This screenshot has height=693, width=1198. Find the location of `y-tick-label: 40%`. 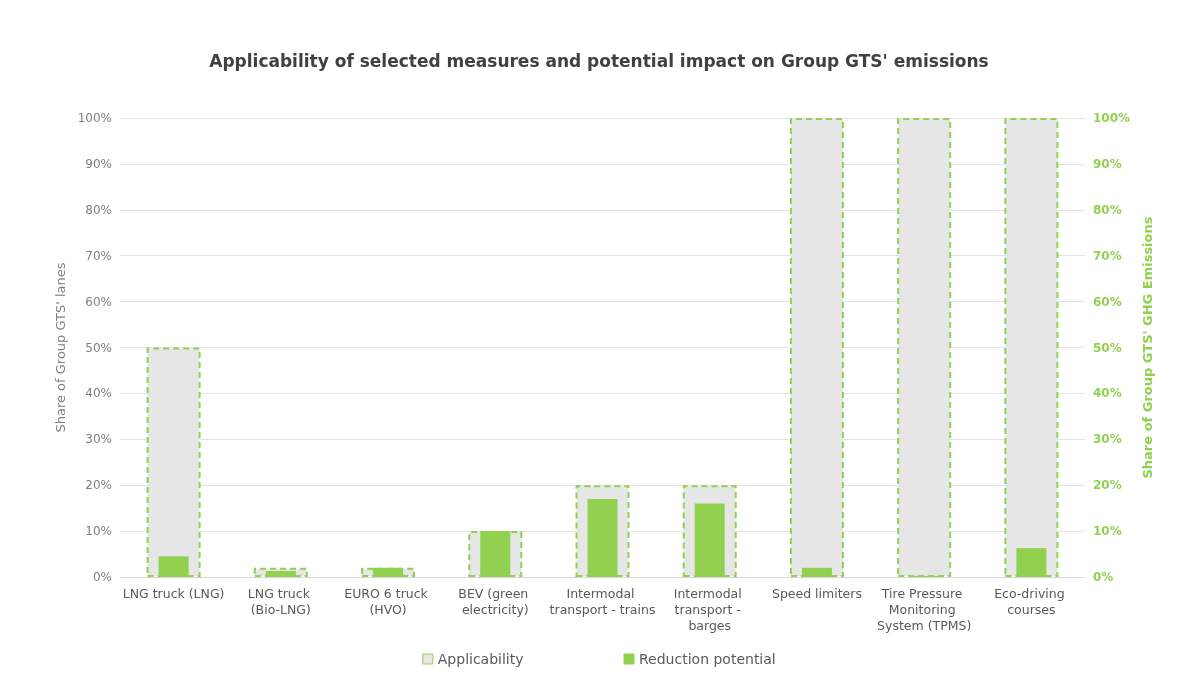

y-tick-label: 40% is located at coordinates (98, 393).